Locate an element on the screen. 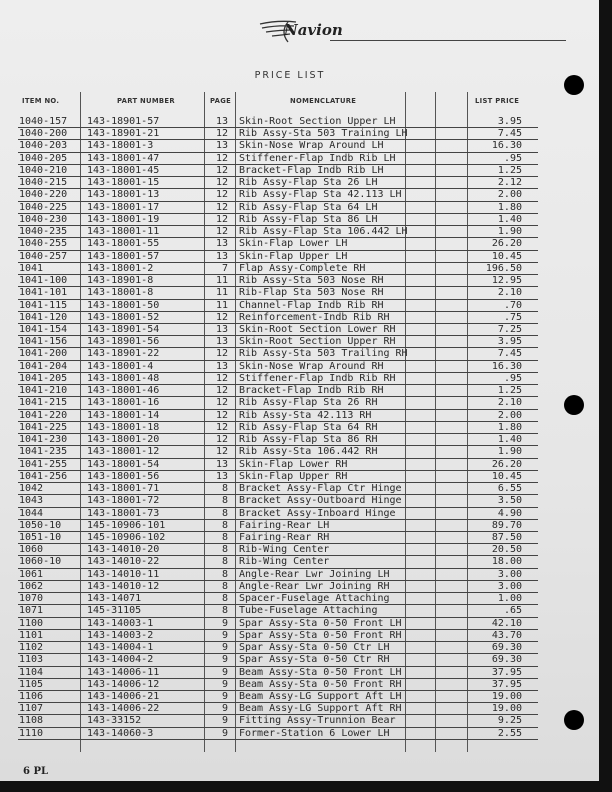 The width and height of the screenshot is (612, 792). list-price: 7.45 is located at coordinates (509, 354).